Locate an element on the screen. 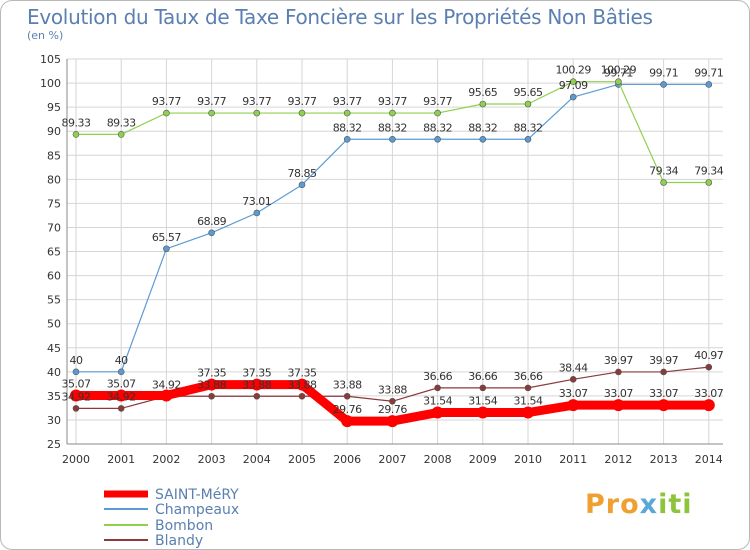 This screenshot has width=750, height=550. data-label: 73.01 is located at coordinates (256, 201).